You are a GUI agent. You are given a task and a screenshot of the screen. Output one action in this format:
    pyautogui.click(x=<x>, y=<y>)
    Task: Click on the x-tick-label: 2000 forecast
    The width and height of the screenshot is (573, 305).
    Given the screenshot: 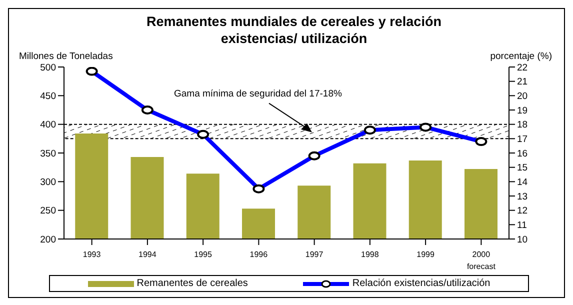 What is the action you would take?
    pyautogui.click(x=481, y=260)
    